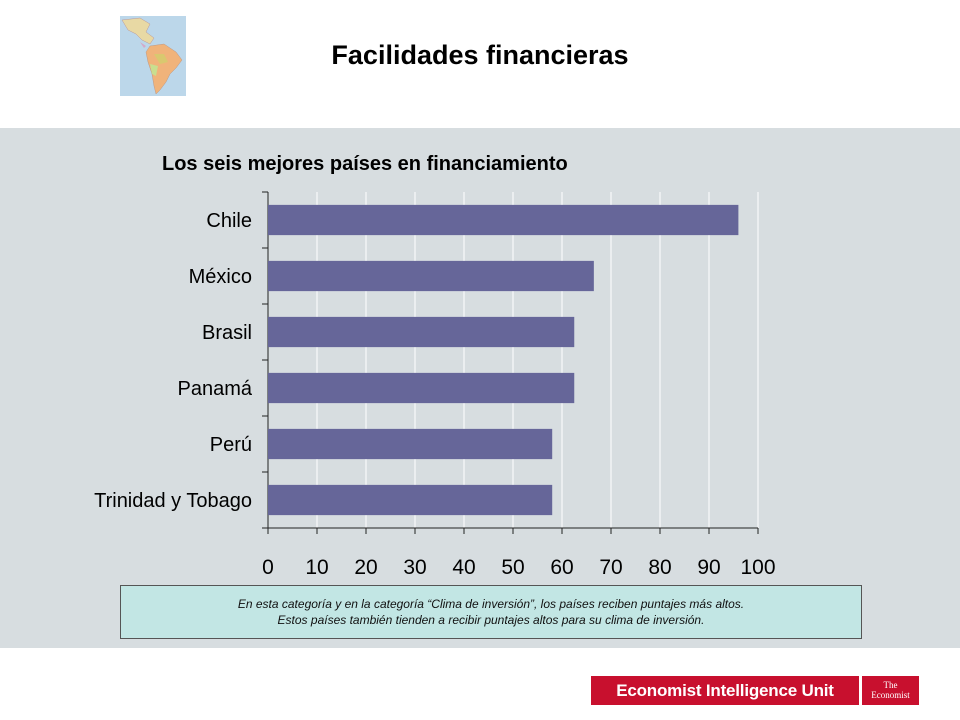  What do you see at coordinates (757, 567) in the screenshot?
I see `x-tick-label-100: 100` at bounding box center [757, 567].